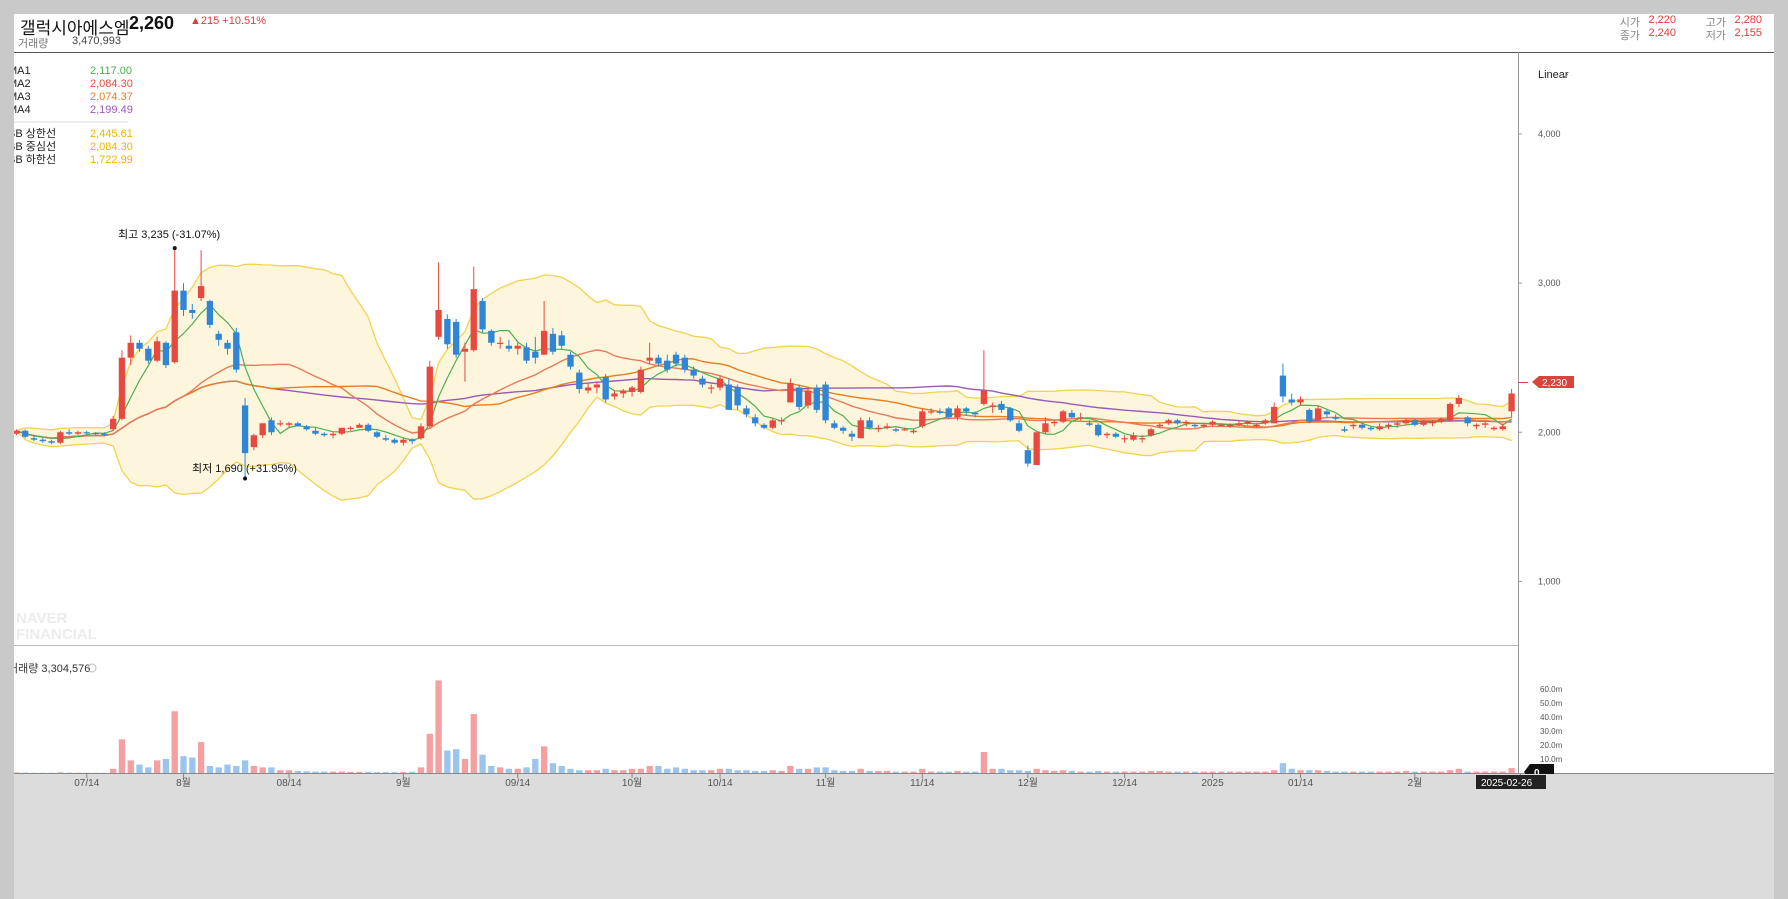 This screenshot has width=1788, height=899. I want to click on chevron-down-icon, so click(1565, 75).